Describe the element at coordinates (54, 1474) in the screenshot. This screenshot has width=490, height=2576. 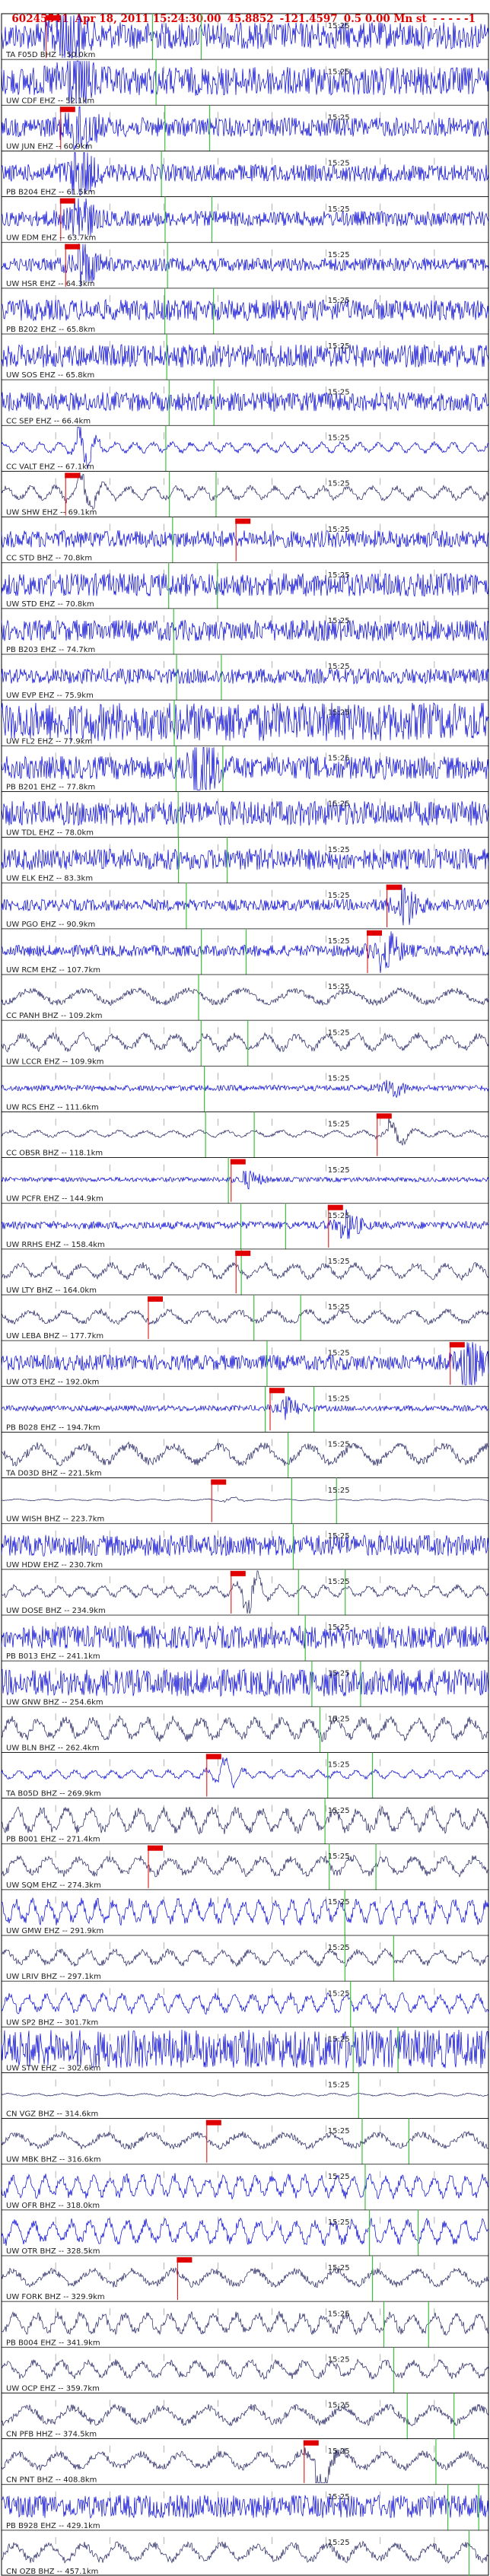
I see `station-label: TA D03D BHZ -- 221.5km` at that location.